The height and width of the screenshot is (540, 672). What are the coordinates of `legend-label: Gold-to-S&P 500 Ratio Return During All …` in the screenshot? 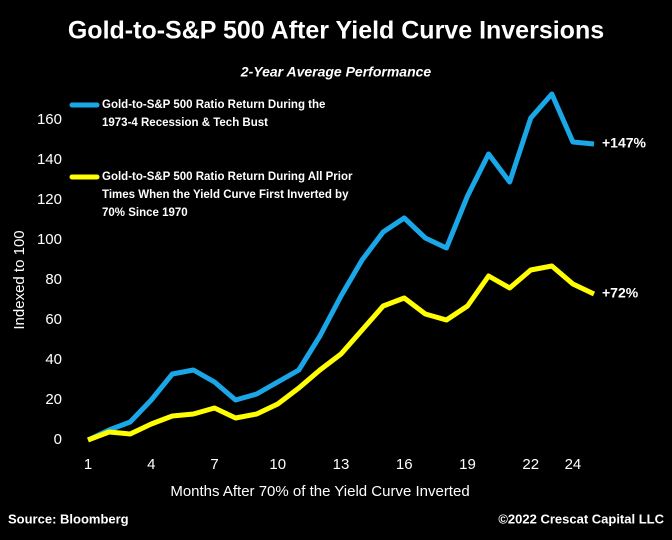 It's located at (227, 195).